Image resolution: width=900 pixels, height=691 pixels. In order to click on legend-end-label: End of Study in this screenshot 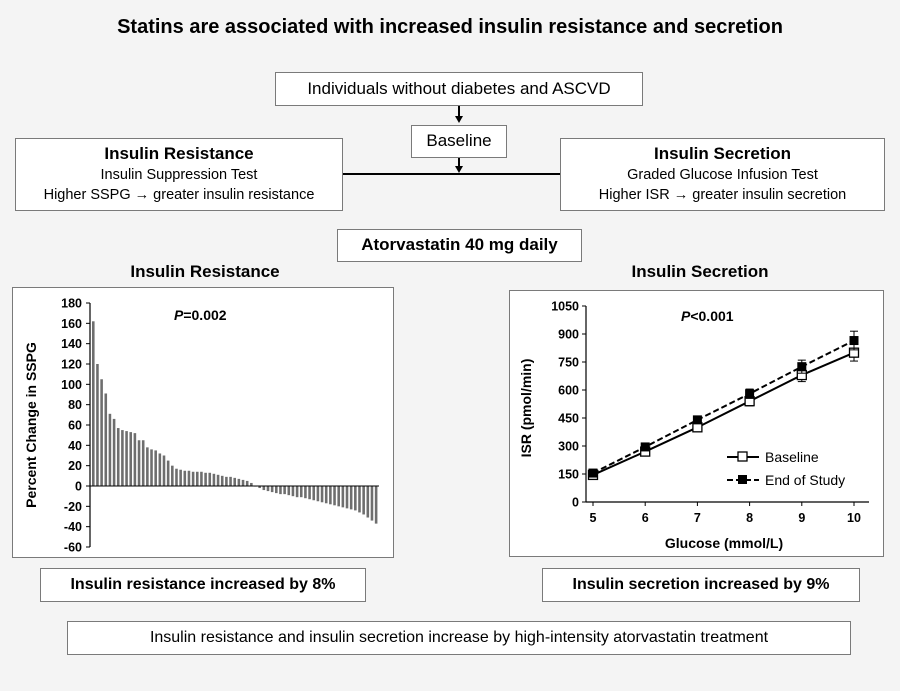, I will do `click(805, 480)`.